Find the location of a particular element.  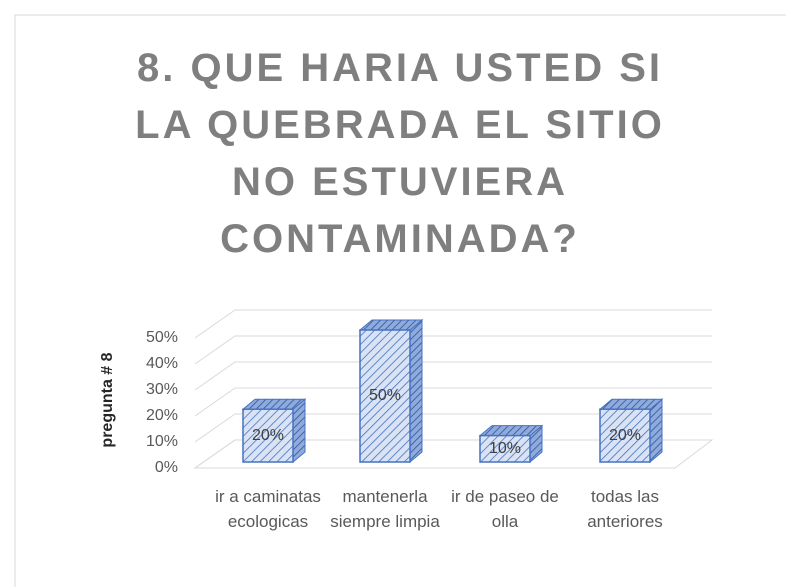

x-tick-label: ir de paseo de olla is located at coordinates (505, 509).